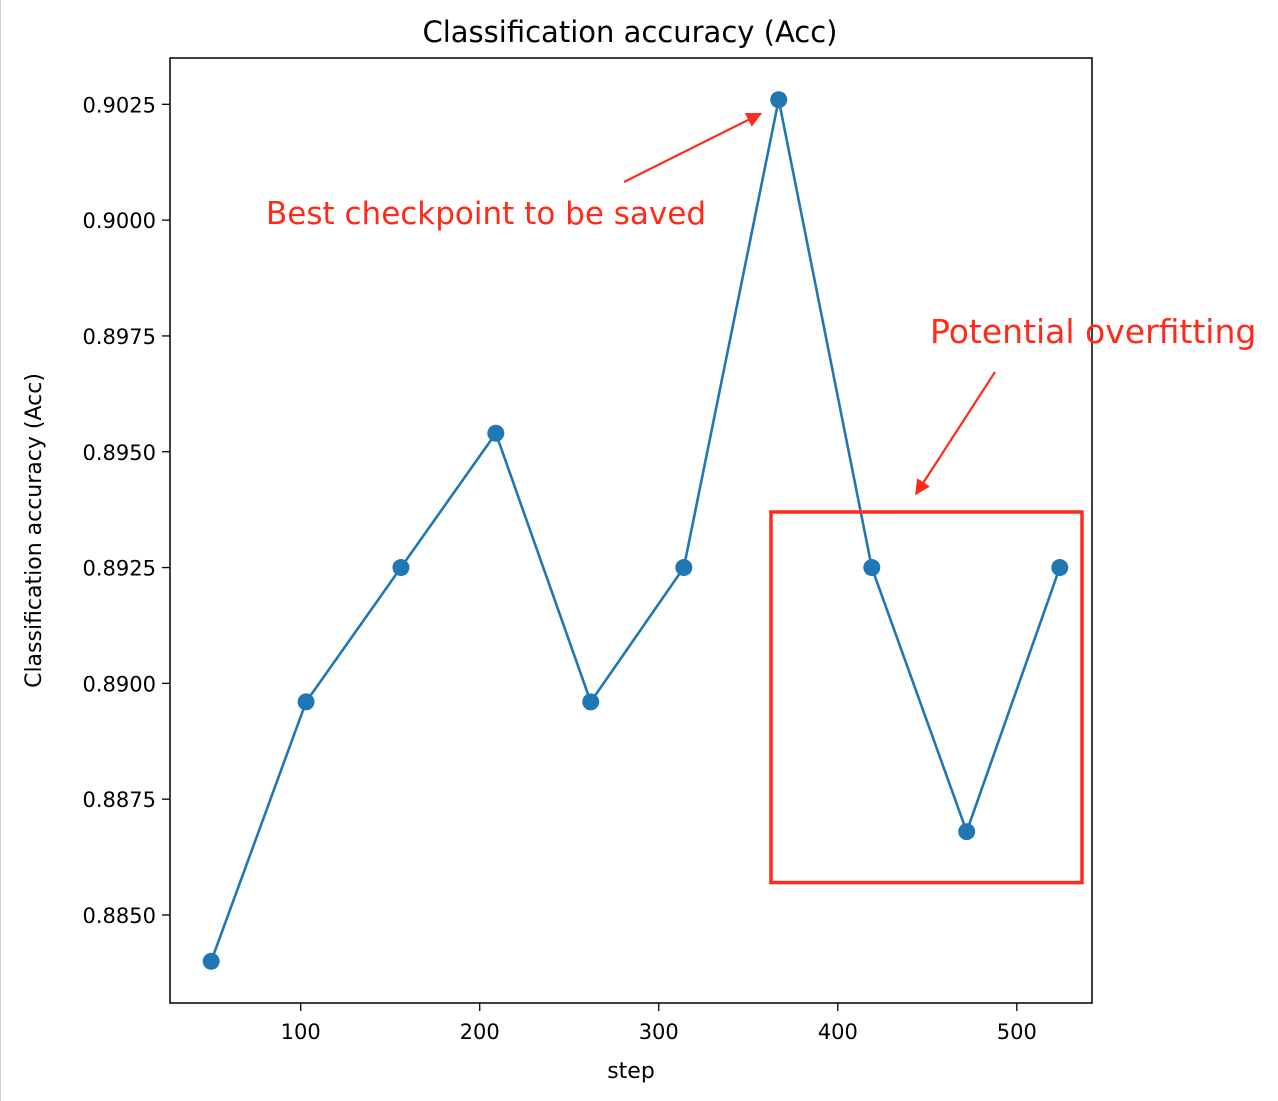  I want to click on y-tick-label: 0.8900, so click(119, 684).